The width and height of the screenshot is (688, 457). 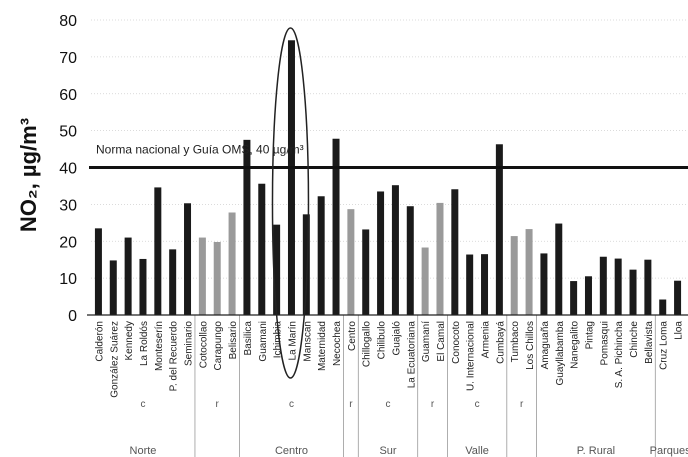 What do you see at coordinates (28, 175) in the screenshot?
I see `y-axis-label: NO₂, µg/m³` at bounding box center [28, 175].